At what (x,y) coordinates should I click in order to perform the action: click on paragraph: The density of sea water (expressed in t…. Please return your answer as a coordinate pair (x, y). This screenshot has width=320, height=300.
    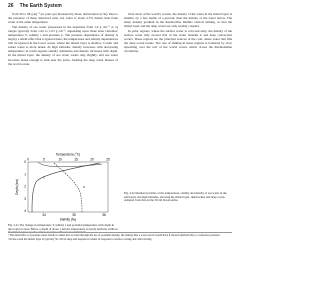
    Looking at the image, I should click on (63, 45).